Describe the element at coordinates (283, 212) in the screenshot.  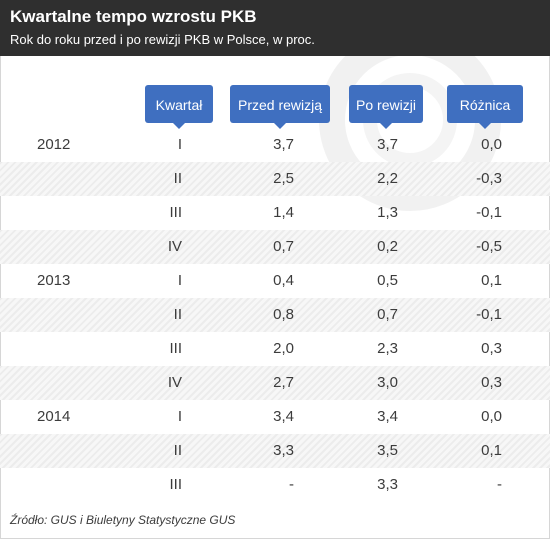
I see `cell-before: 1,4` at that location.